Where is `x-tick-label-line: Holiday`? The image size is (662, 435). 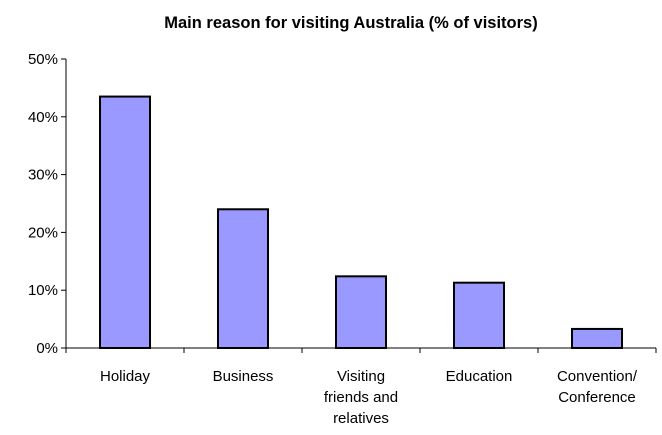 x-tick-label-line: Holiday is located at coordinates (125, 376).